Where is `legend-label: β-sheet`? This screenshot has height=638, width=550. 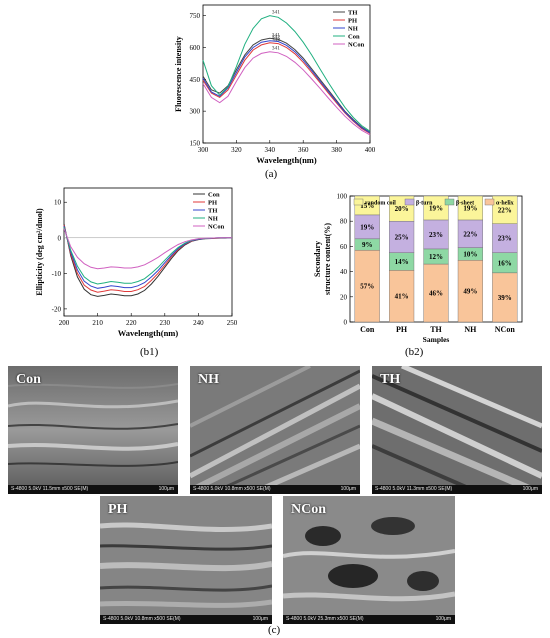
legend-label: β-sheet is located at coordinates (465, 204).